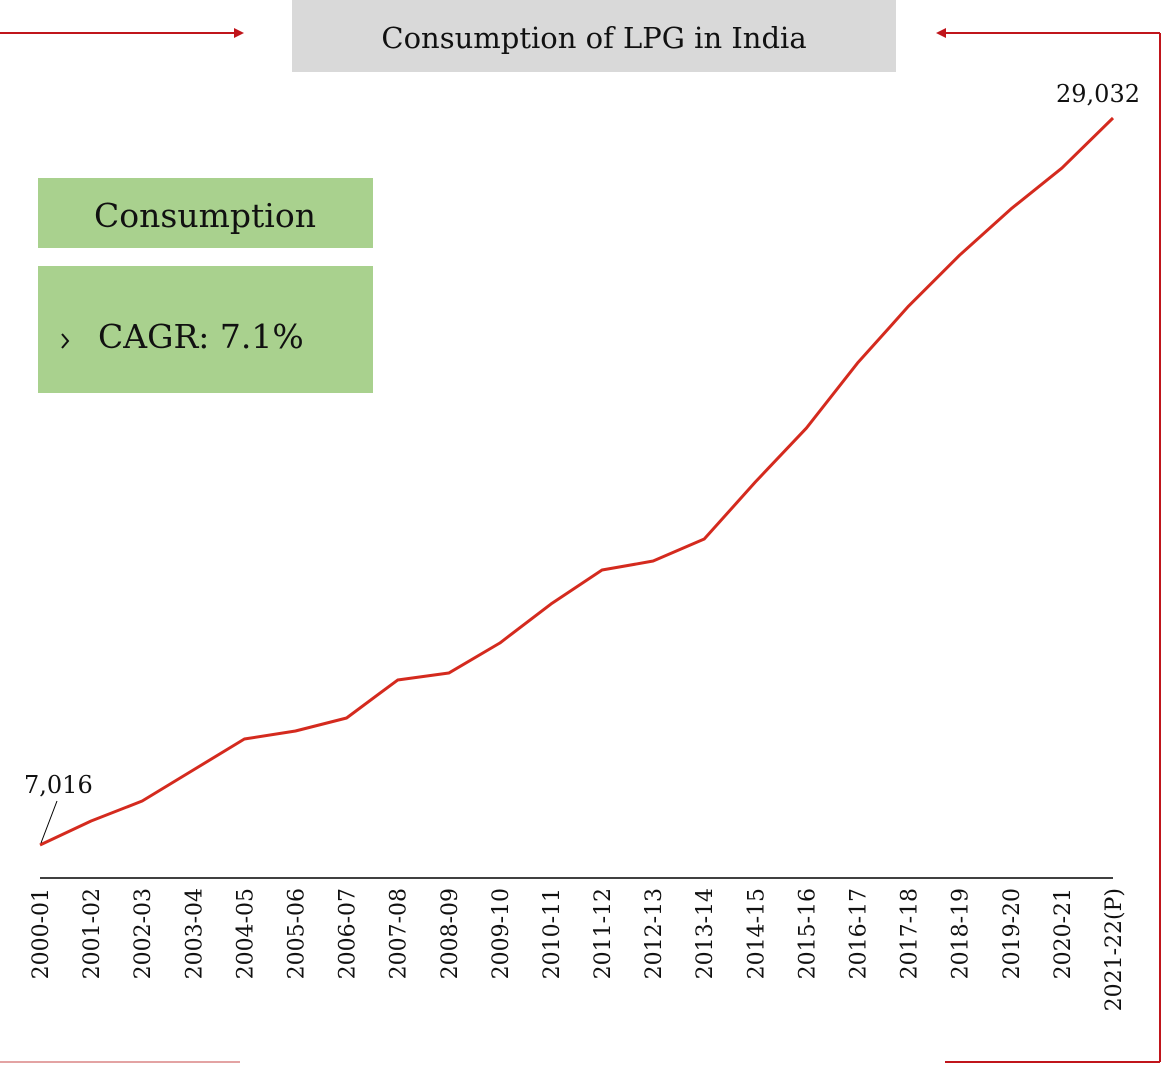 This screenshot has height=1069, width=1175. Describe the element at coordinates (245, 933) in the screenshot. I see `x-tick-label: 2004-05` at that location.